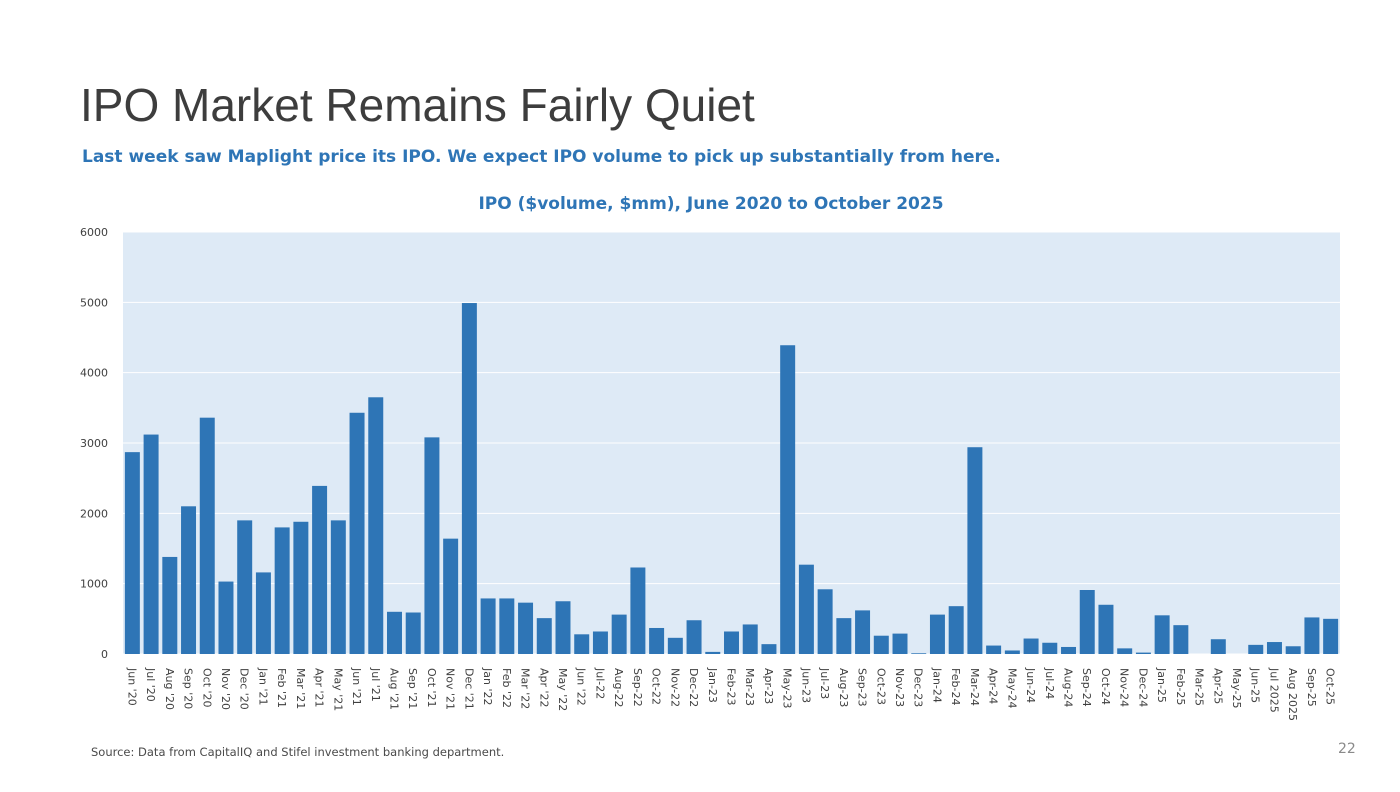 The image size is (1400, 792). Describe the element at coordinates (412, 688) in the screenshot. I see `x-tick-label: Sep '21` at that location.